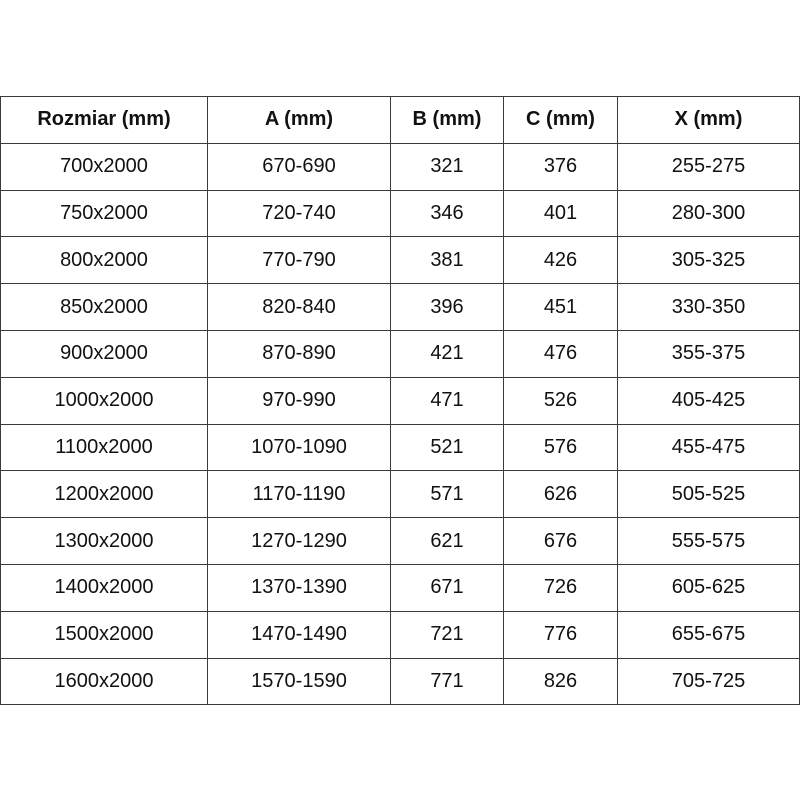 Image resolution: width=800 pixels, height=800 pixels. I want to click on table-row: 700x2000 670-690 321 376 255-275, so click(400, 166).